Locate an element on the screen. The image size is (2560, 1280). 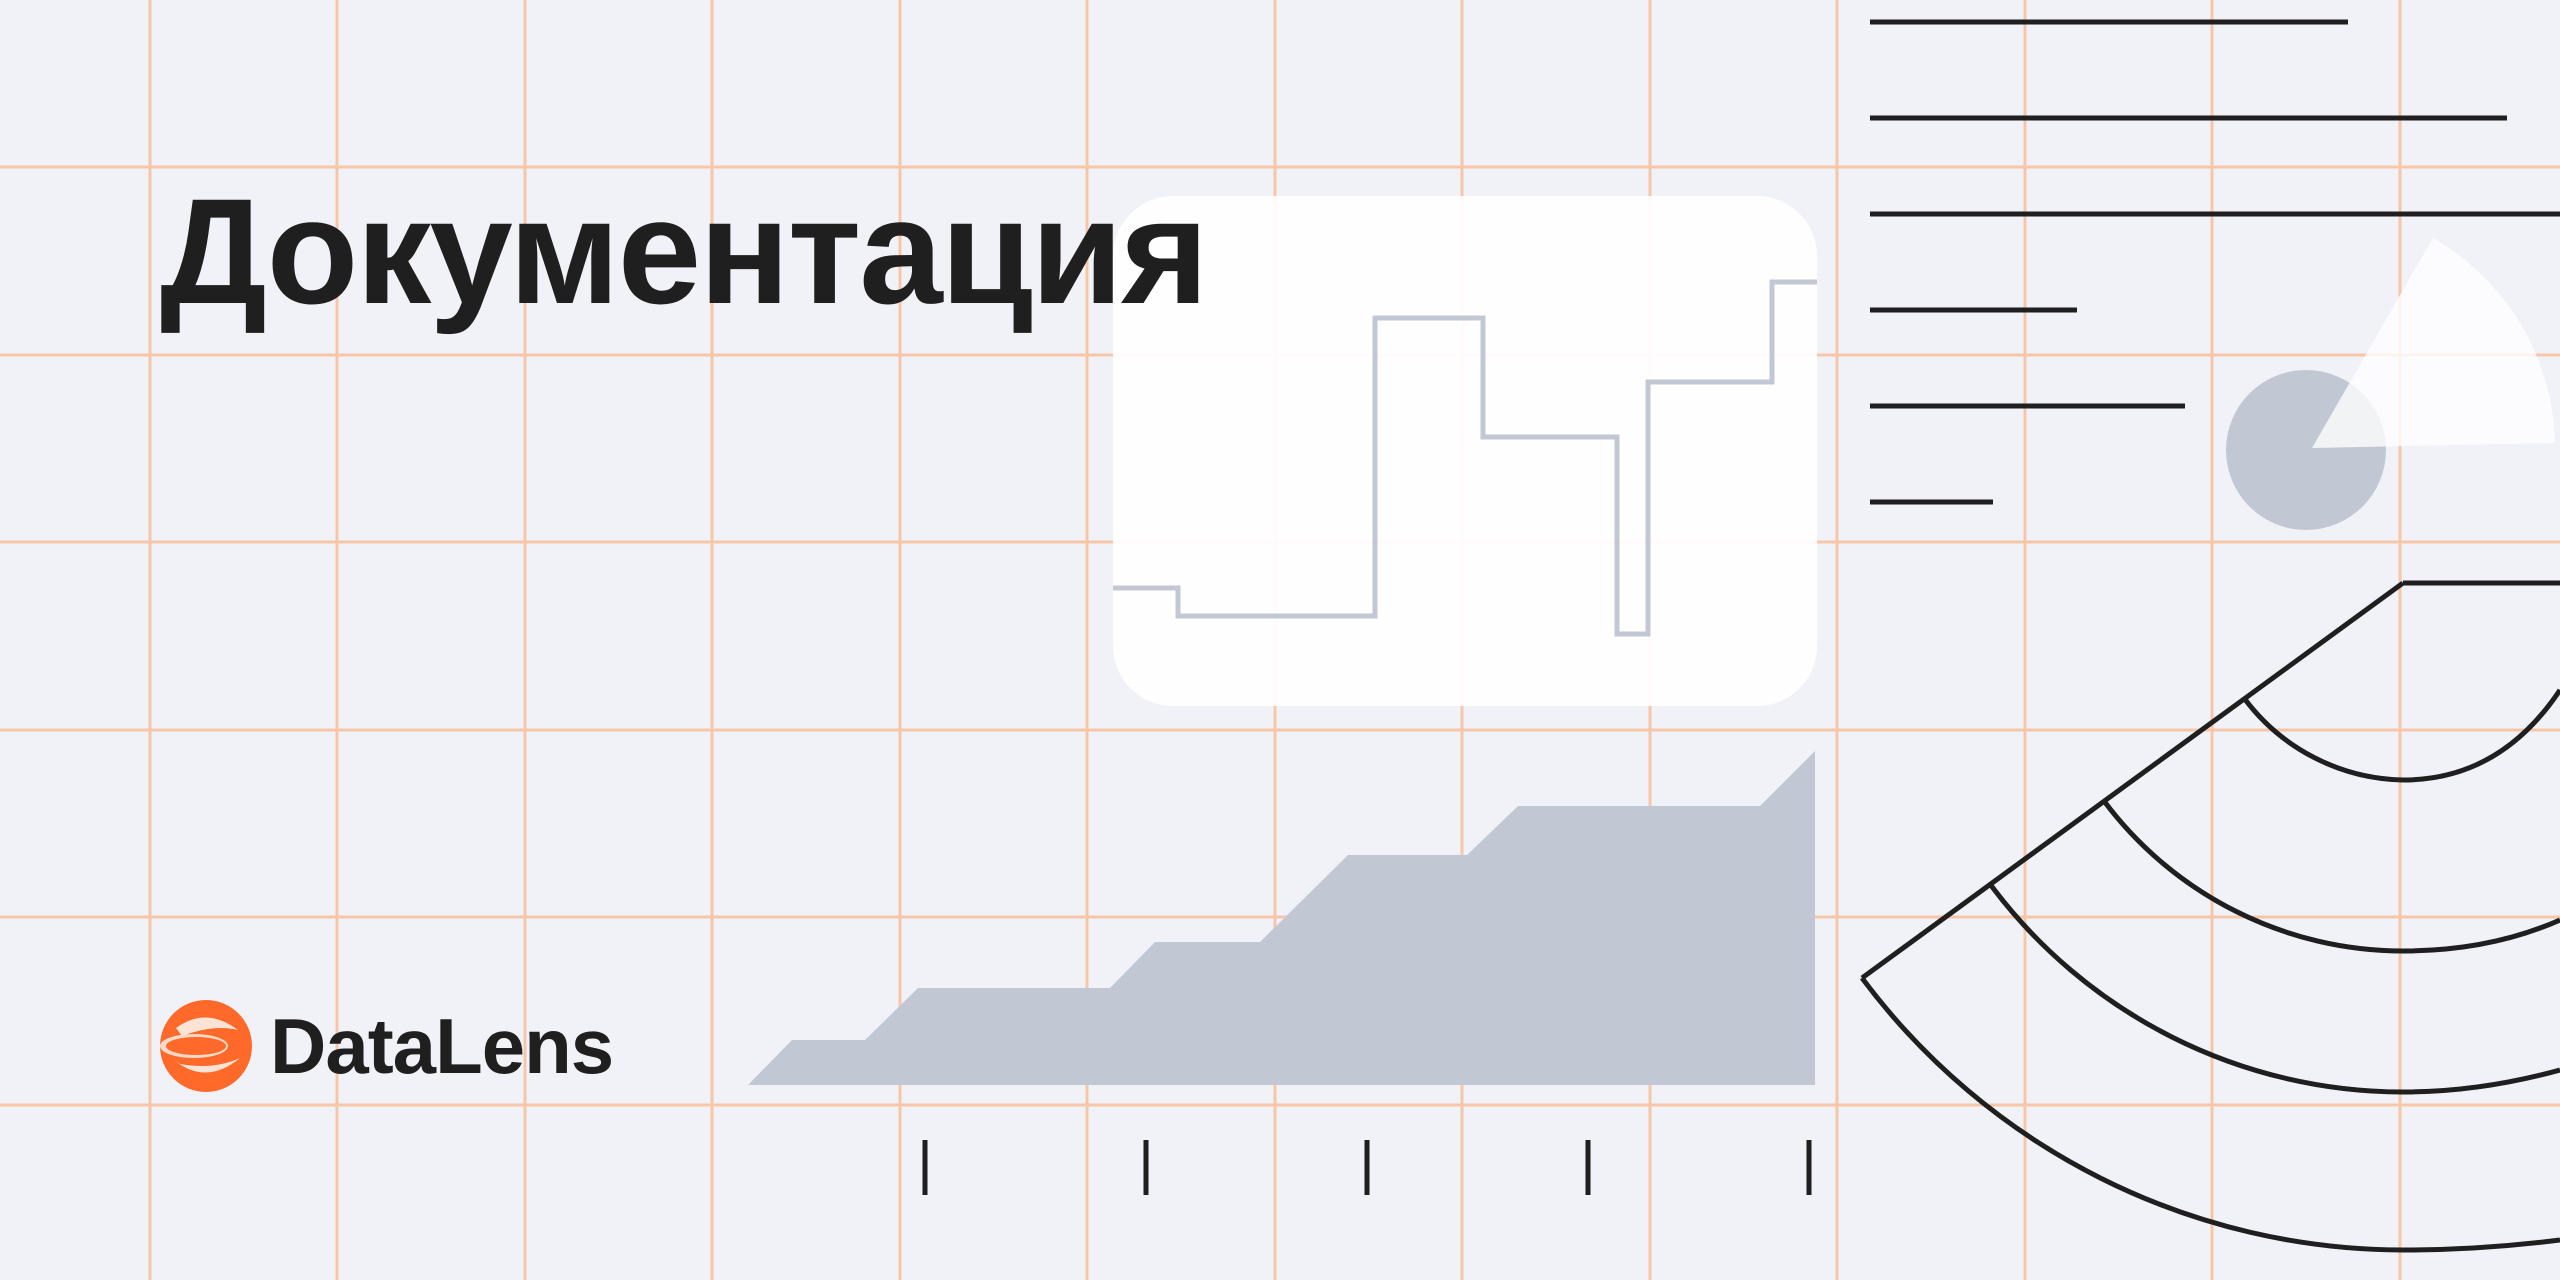
axis-ticks is located at coordinates (1367, 1167).